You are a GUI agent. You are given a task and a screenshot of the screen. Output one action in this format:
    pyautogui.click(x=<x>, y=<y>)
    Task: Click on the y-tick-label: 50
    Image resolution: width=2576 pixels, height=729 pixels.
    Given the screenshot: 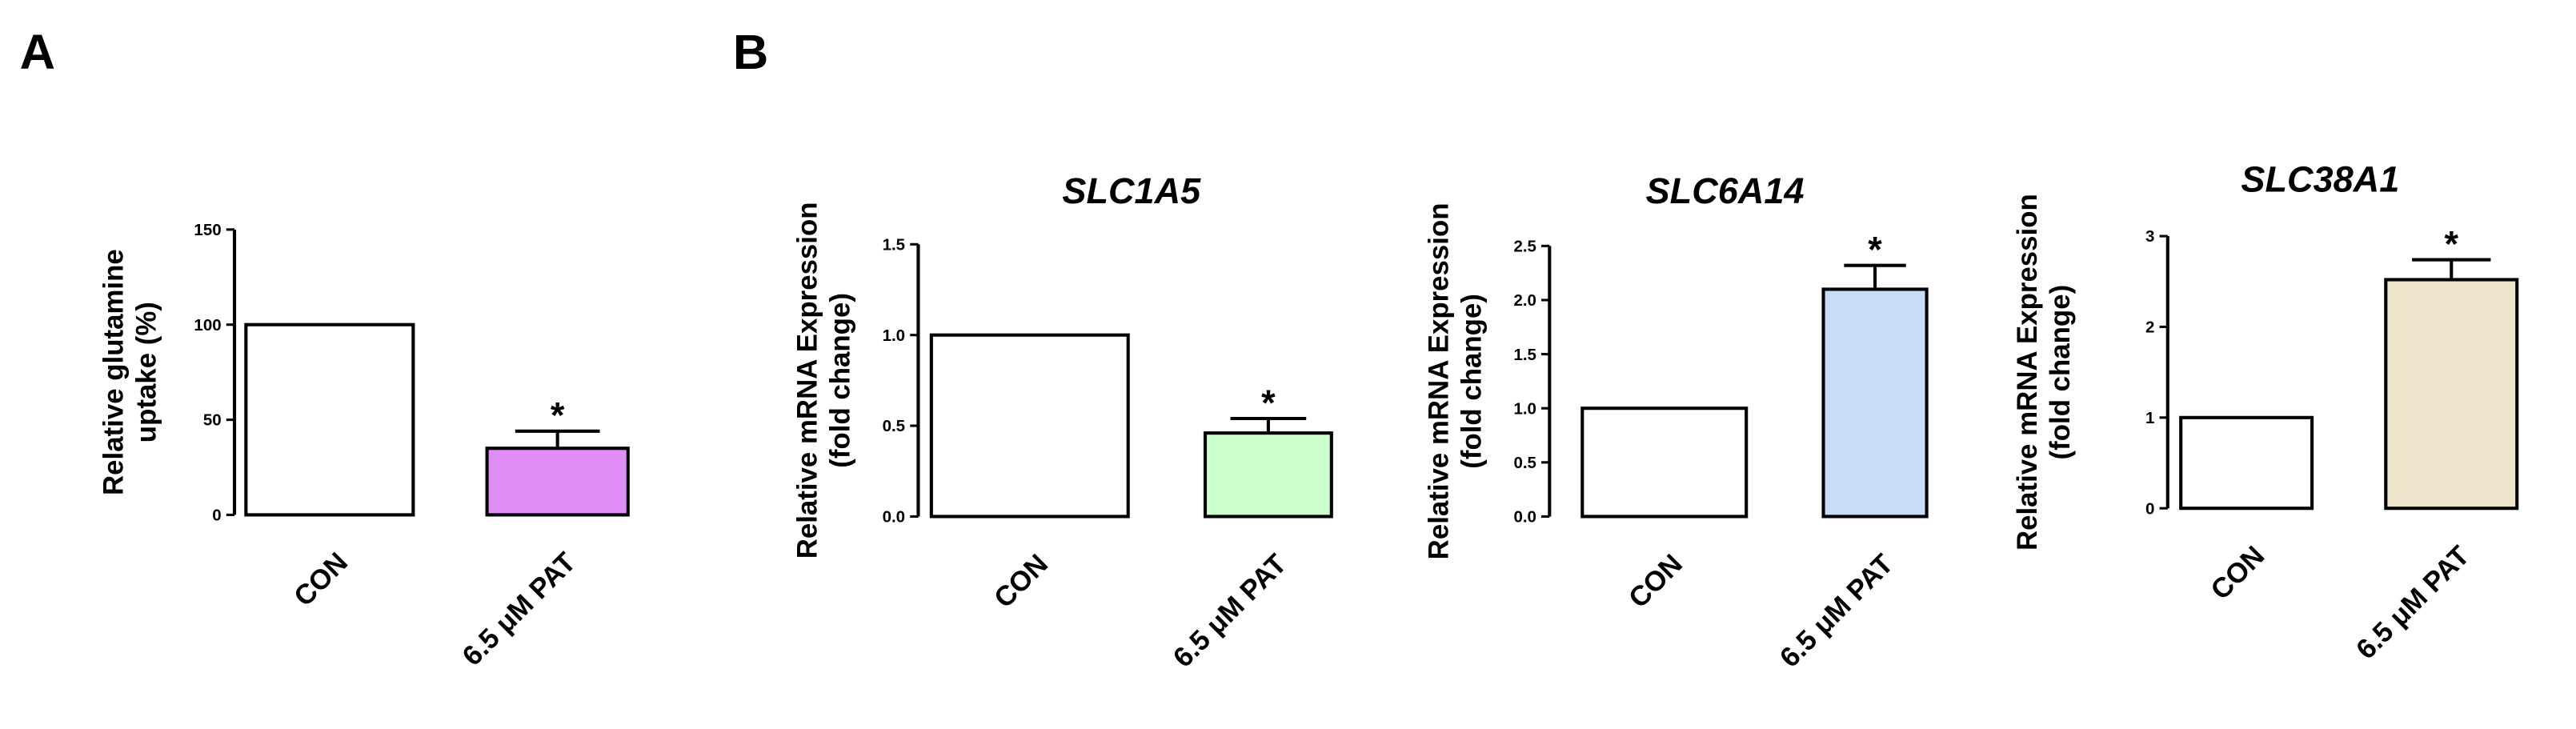 What is the action you would take?
    pyautogui.click(x=212, y=420)
    